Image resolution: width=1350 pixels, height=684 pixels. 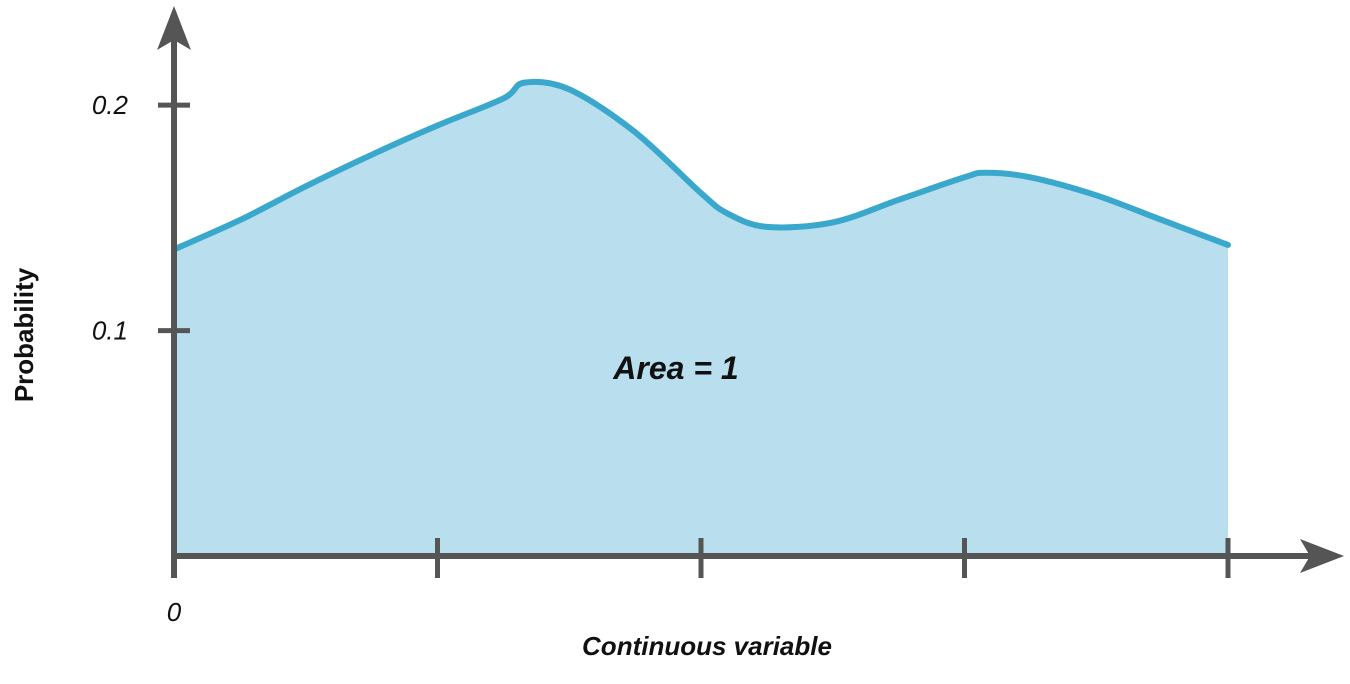 I want to click on y-axis-title: Probability, so click(x=24, y=334).